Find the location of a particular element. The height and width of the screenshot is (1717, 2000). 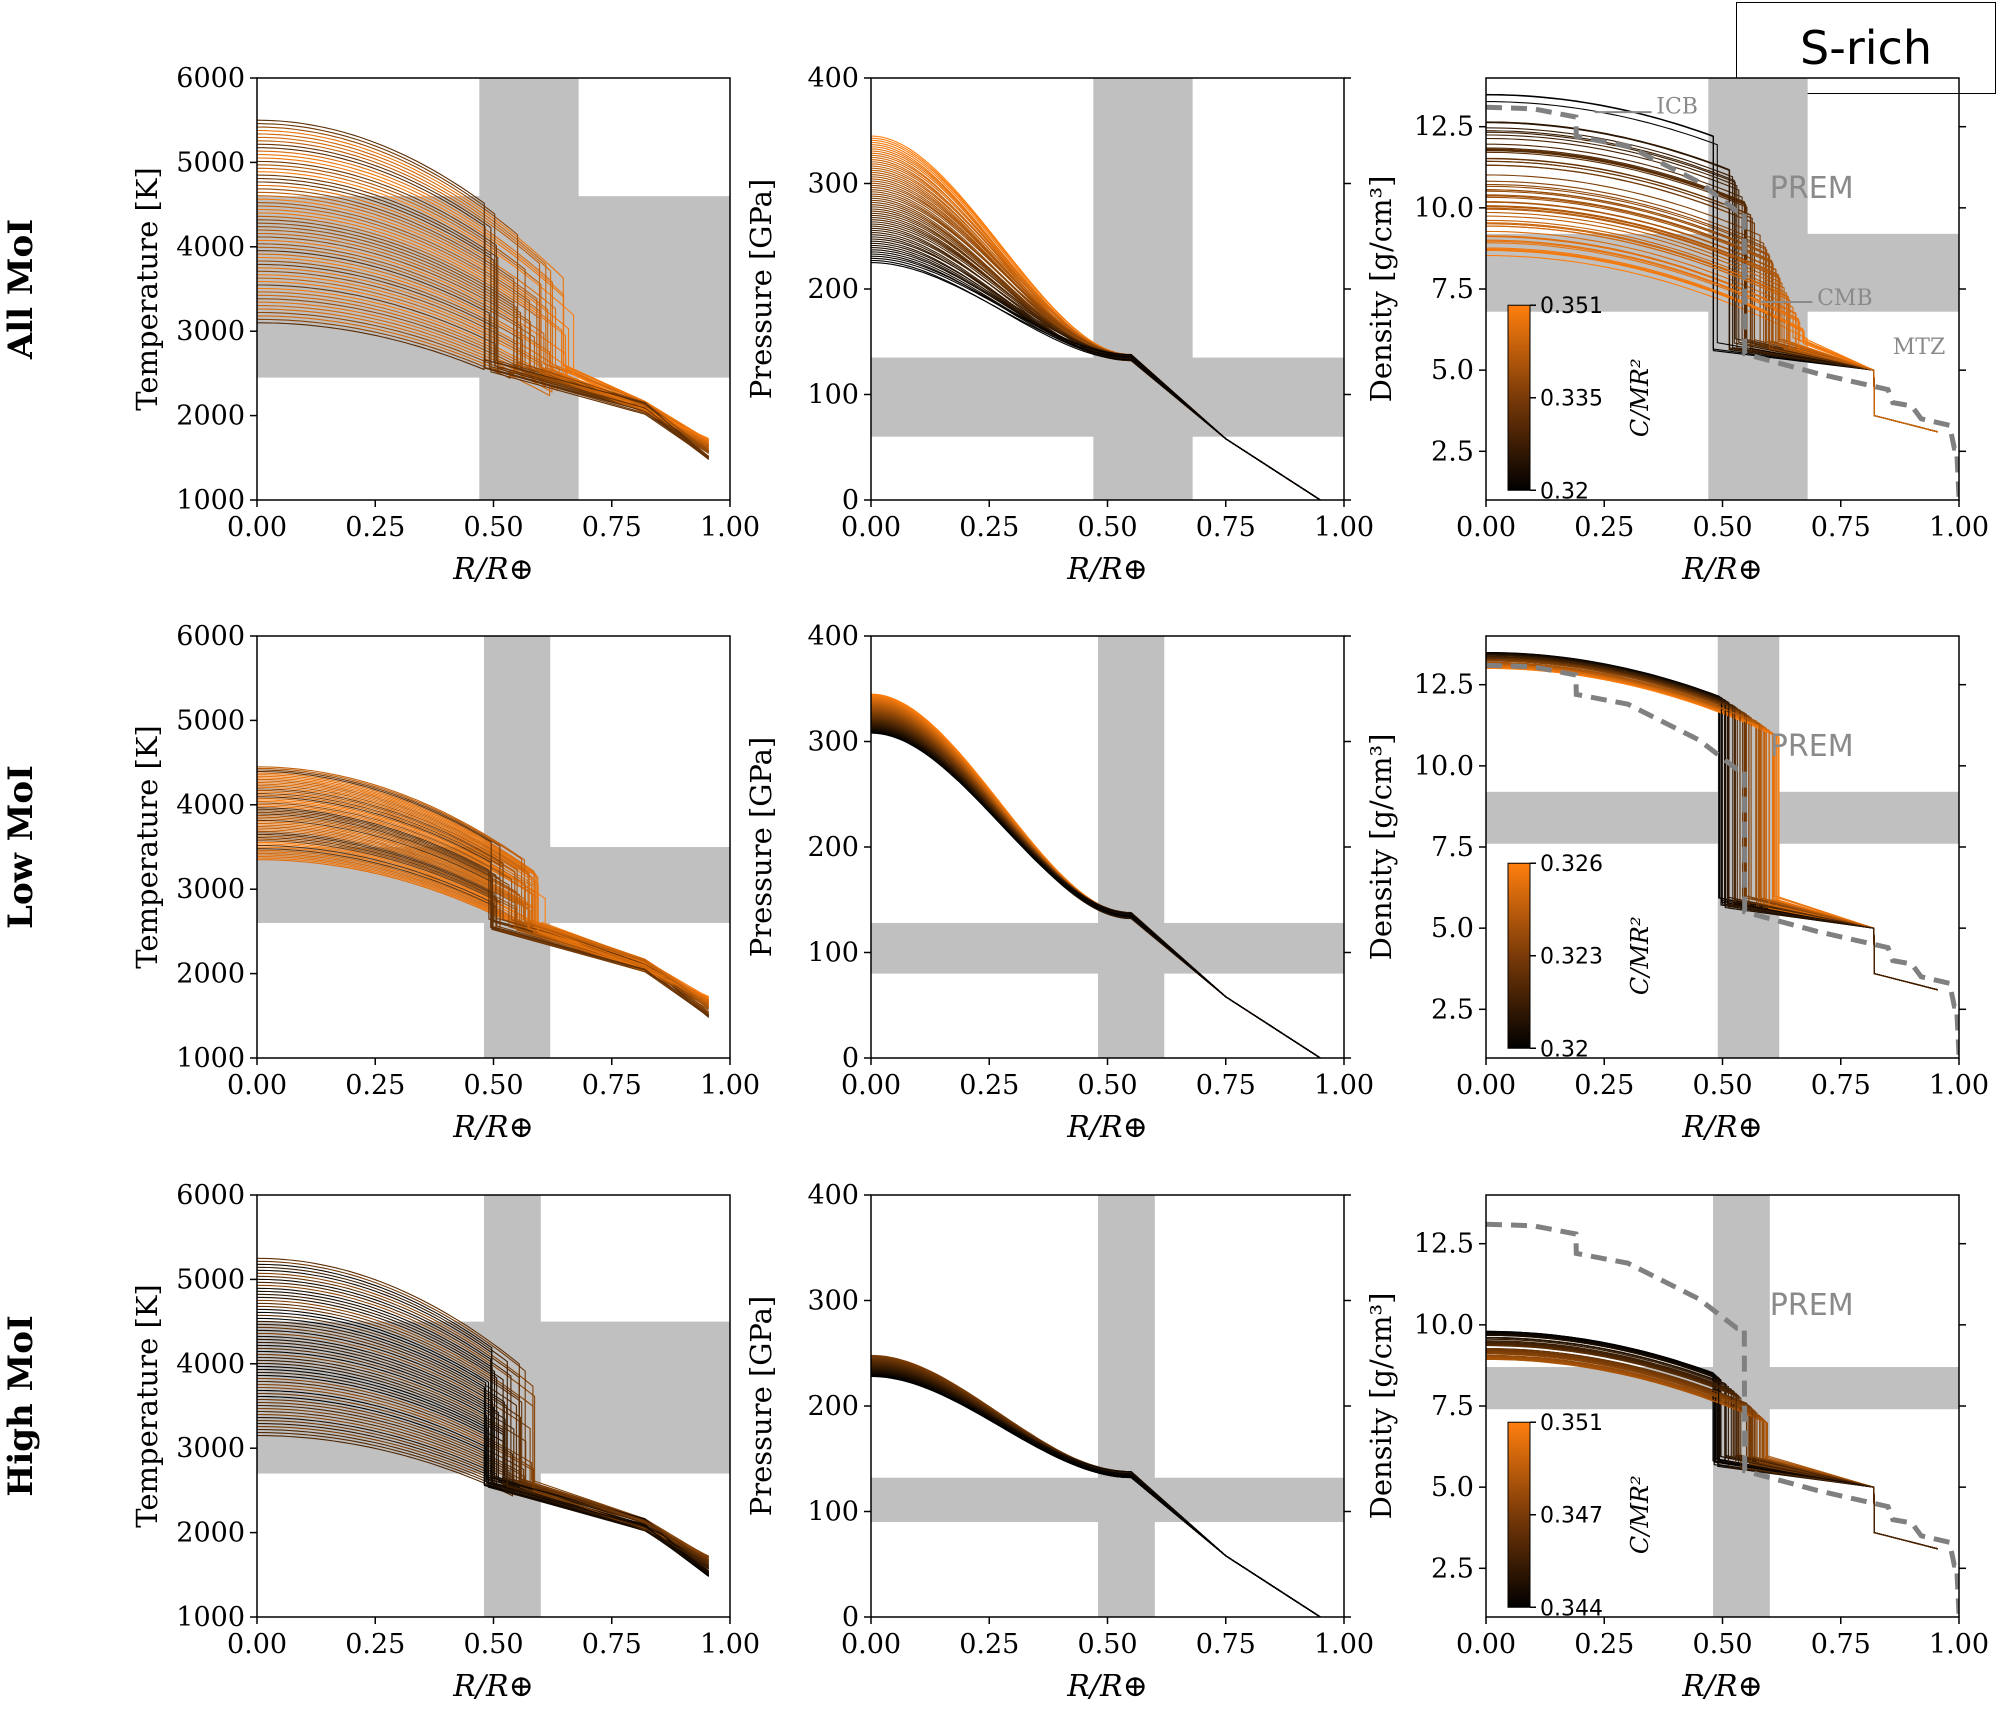

prem-line is located at coordinates (1722, 300).